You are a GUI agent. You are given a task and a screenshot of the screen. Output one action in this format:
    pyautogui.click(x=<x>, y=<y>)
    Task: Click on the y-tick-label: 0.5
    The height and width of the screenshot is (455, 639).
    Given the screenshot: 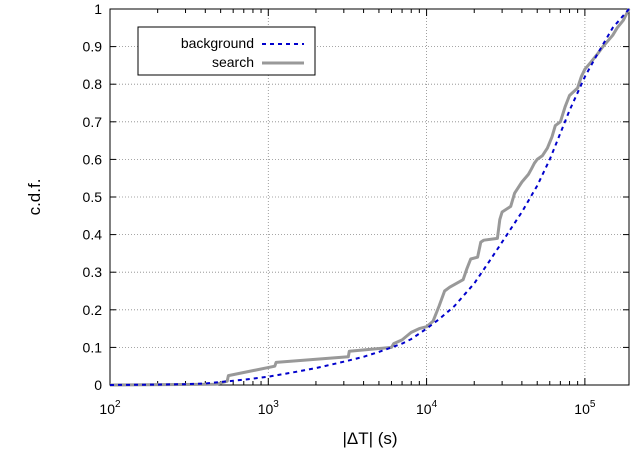 What is the action you would take?
    pyautogui.click(x=93, y=197)
    